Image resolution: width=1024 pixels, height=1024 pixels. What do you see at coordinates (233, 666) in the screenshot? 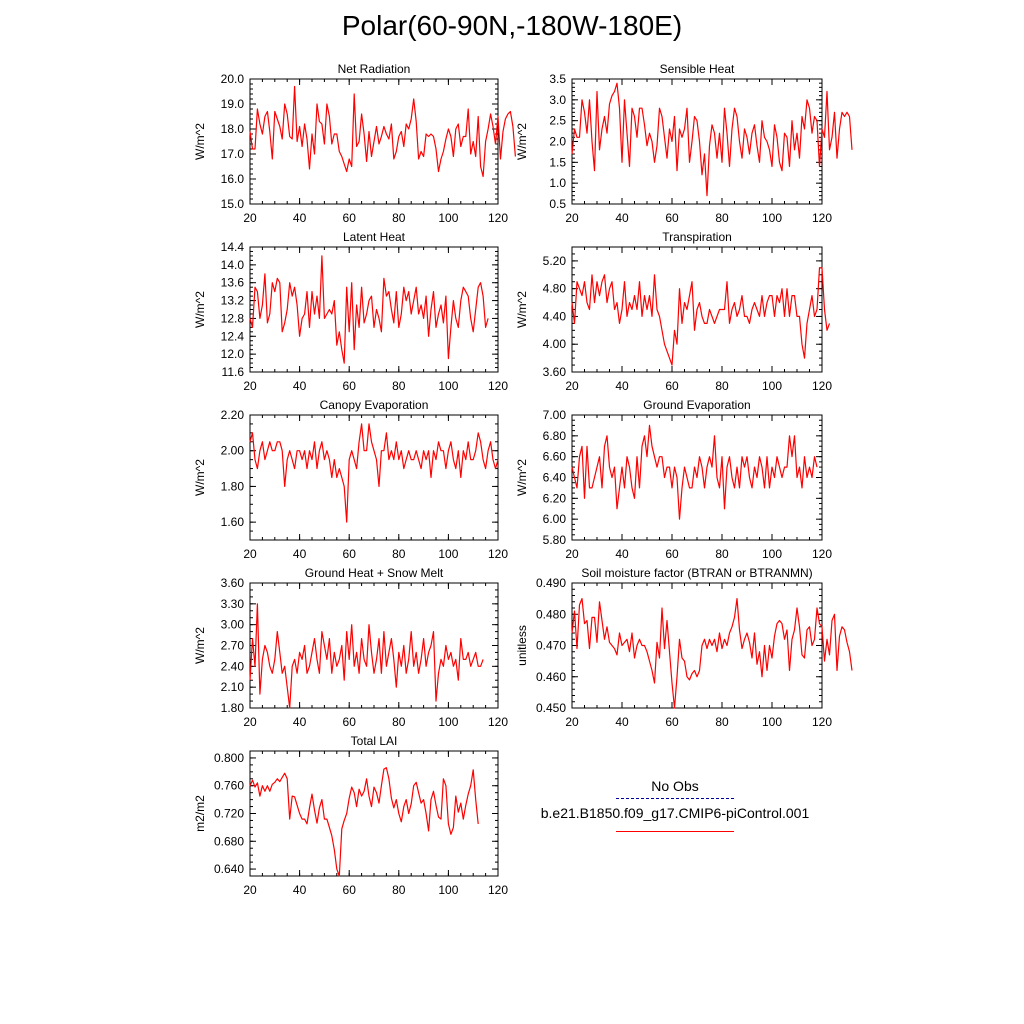
I see `y-tick-label: 2.40` at bounding box center [233, 666].